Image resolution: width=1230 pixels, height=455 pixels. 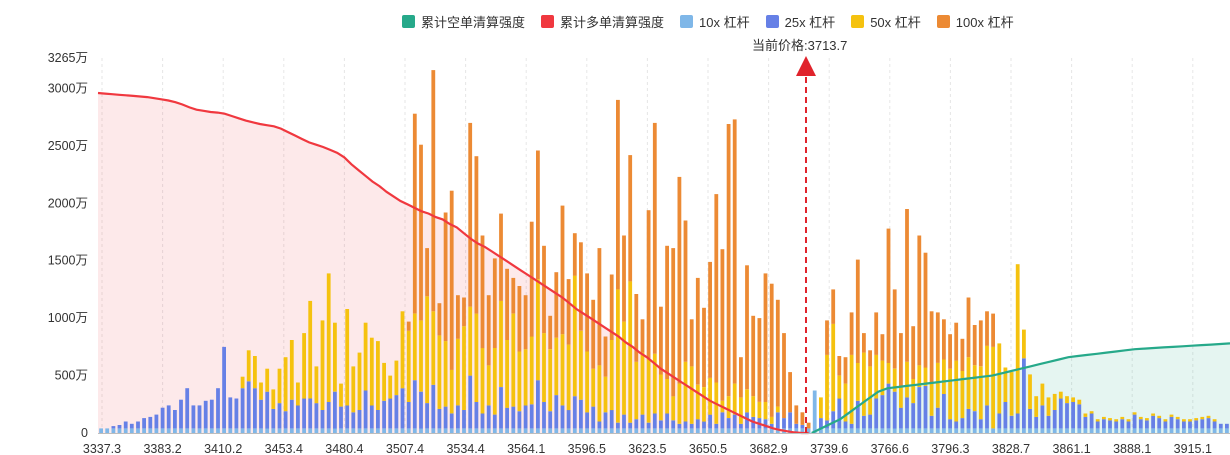 I want to click on legend-item: 累计多单清算强度, so click(x=602, y=21).